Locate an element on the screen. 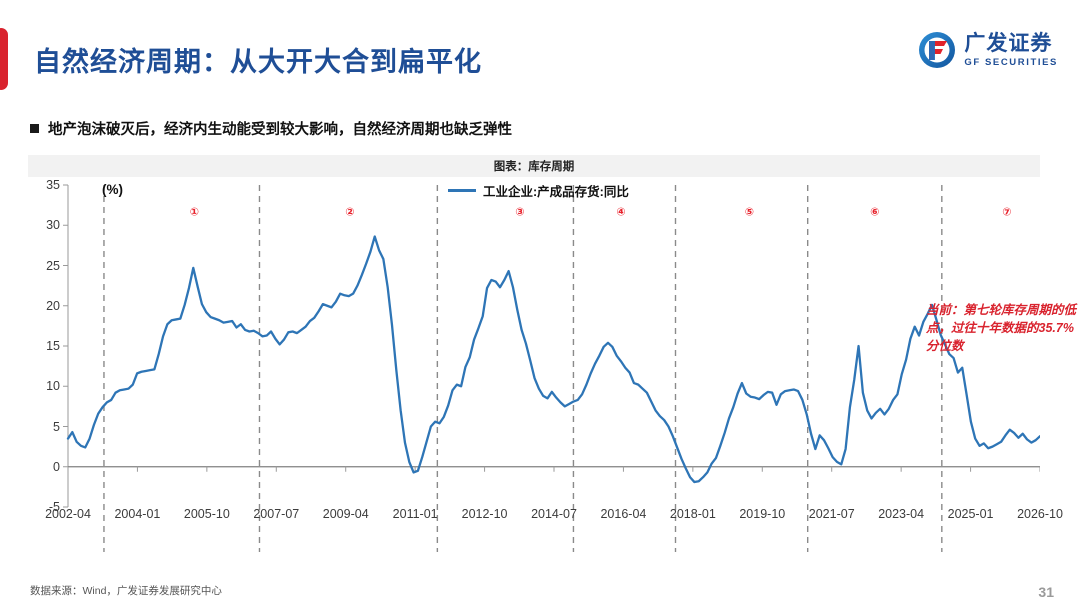 The width and height of the screenshot is (1080, 608). x-tick-label: 2019-10 is located at coordinates (762, 513).